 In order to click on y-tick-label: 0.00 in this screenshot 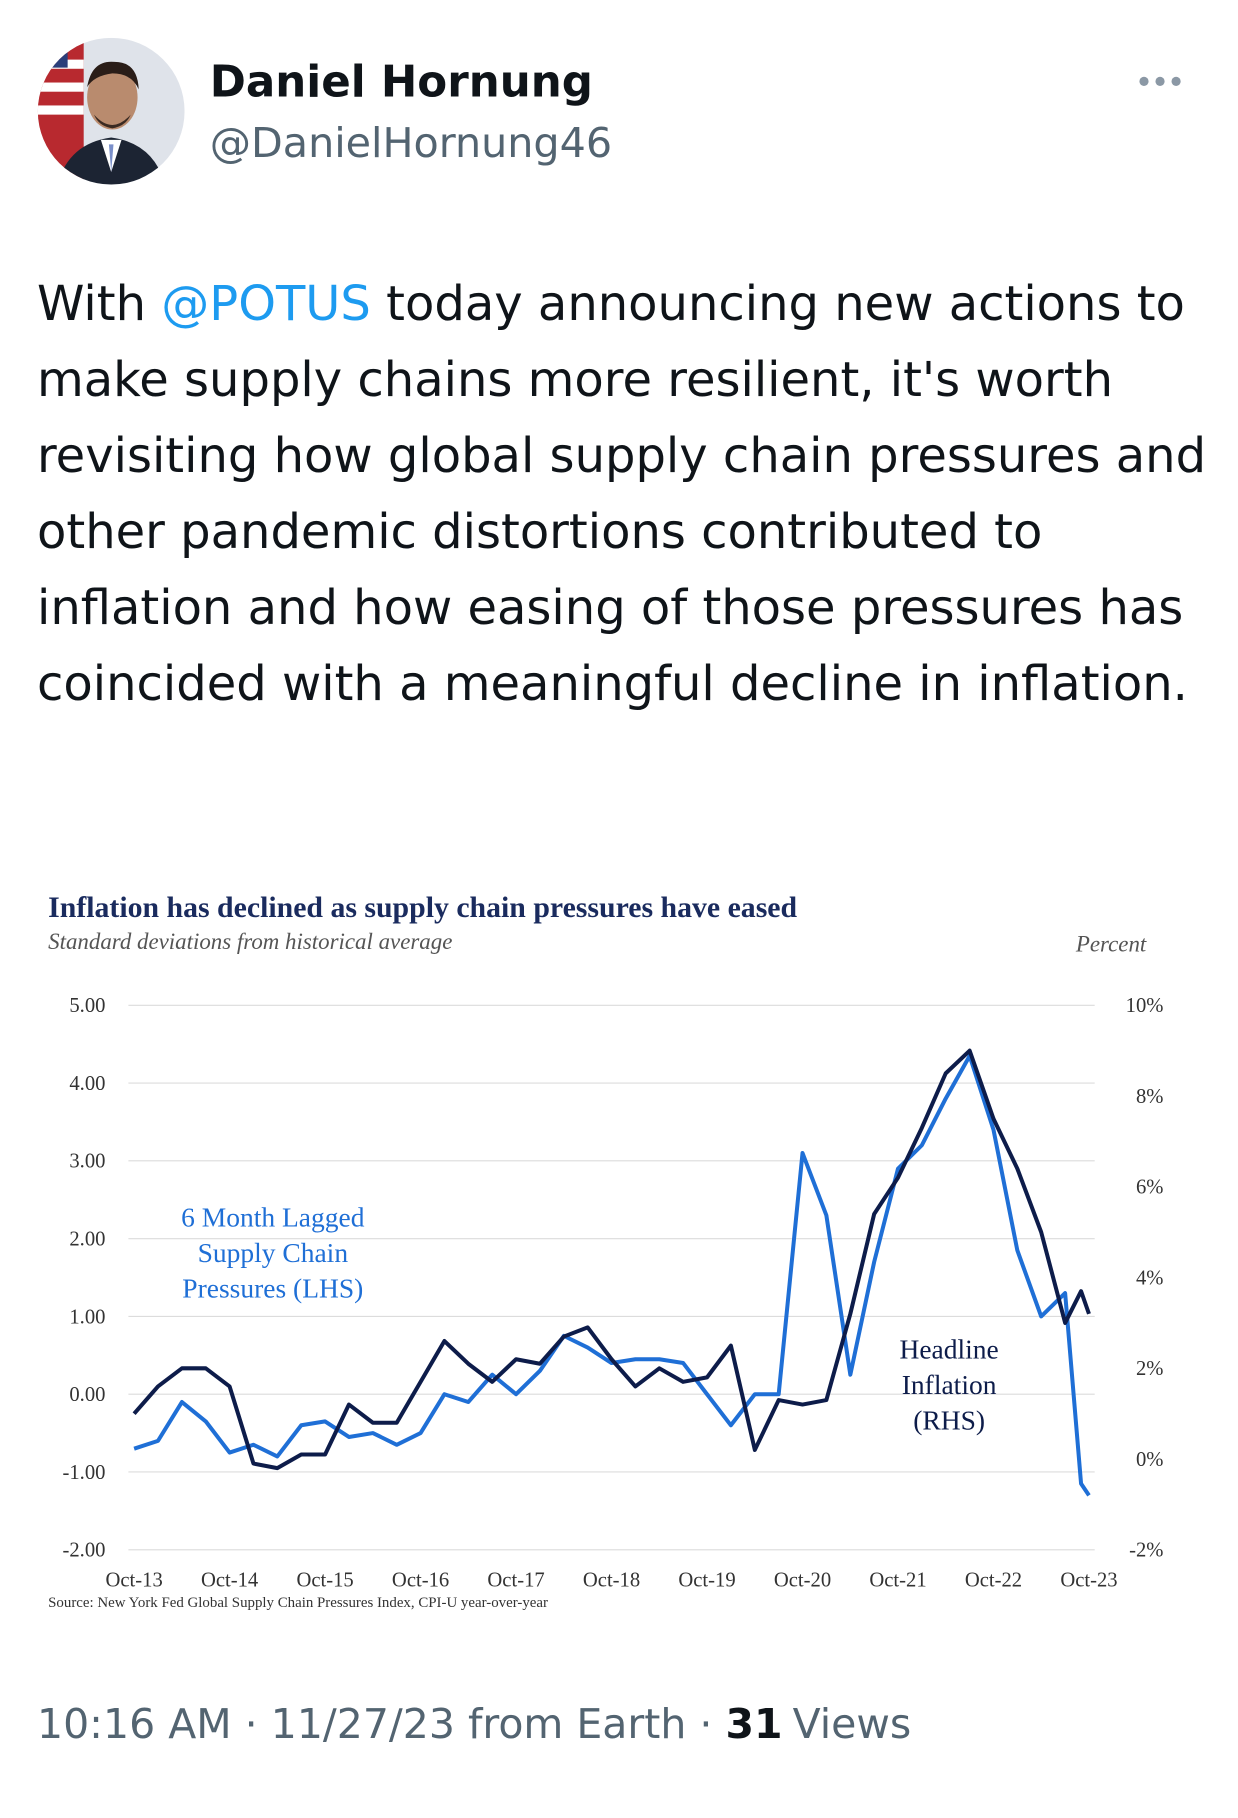, I will do `click(87, 1395)`.